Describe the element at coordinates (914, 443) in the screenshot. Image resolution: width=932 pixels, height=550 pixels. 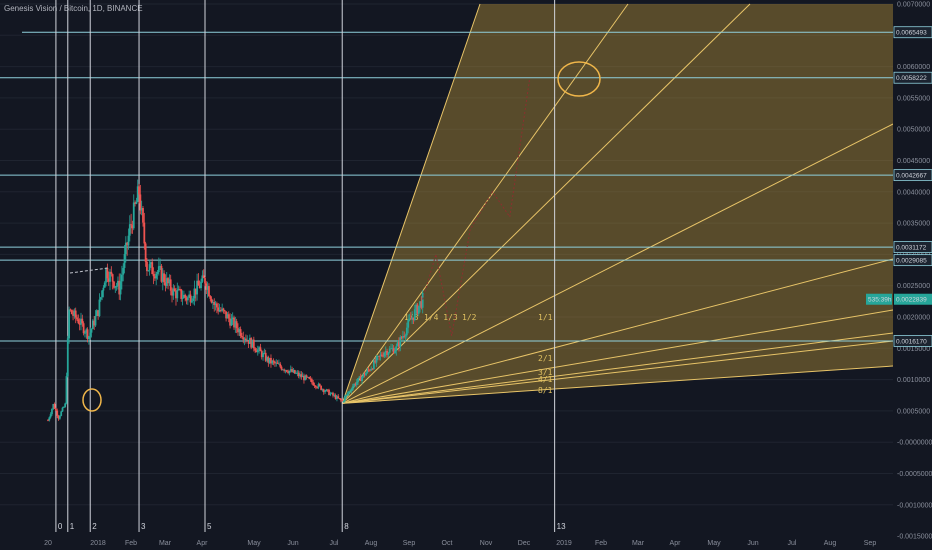
I see `y-tick-label: -0.0000000` at that location.